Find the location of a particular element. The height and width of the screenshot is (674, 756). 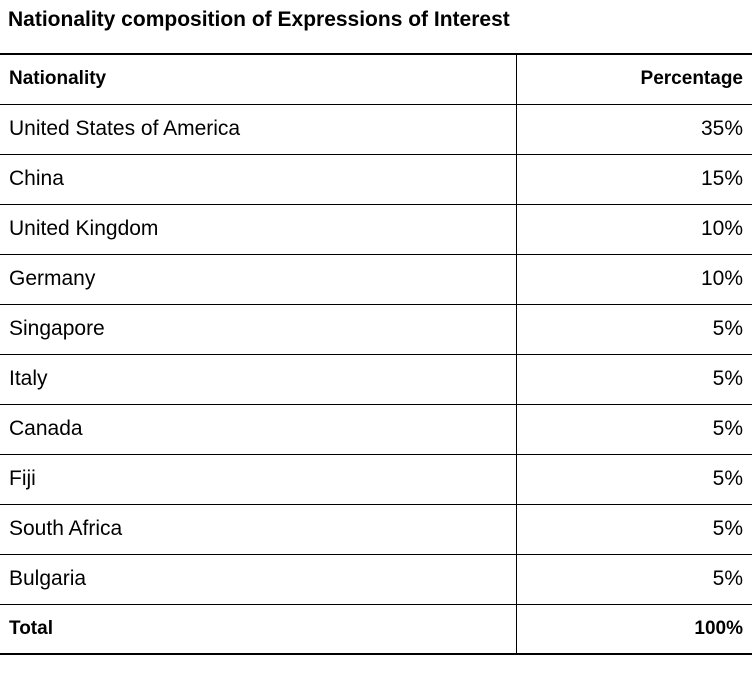

table-row: United Kingdom 10% is located at coordinates (376, 229).